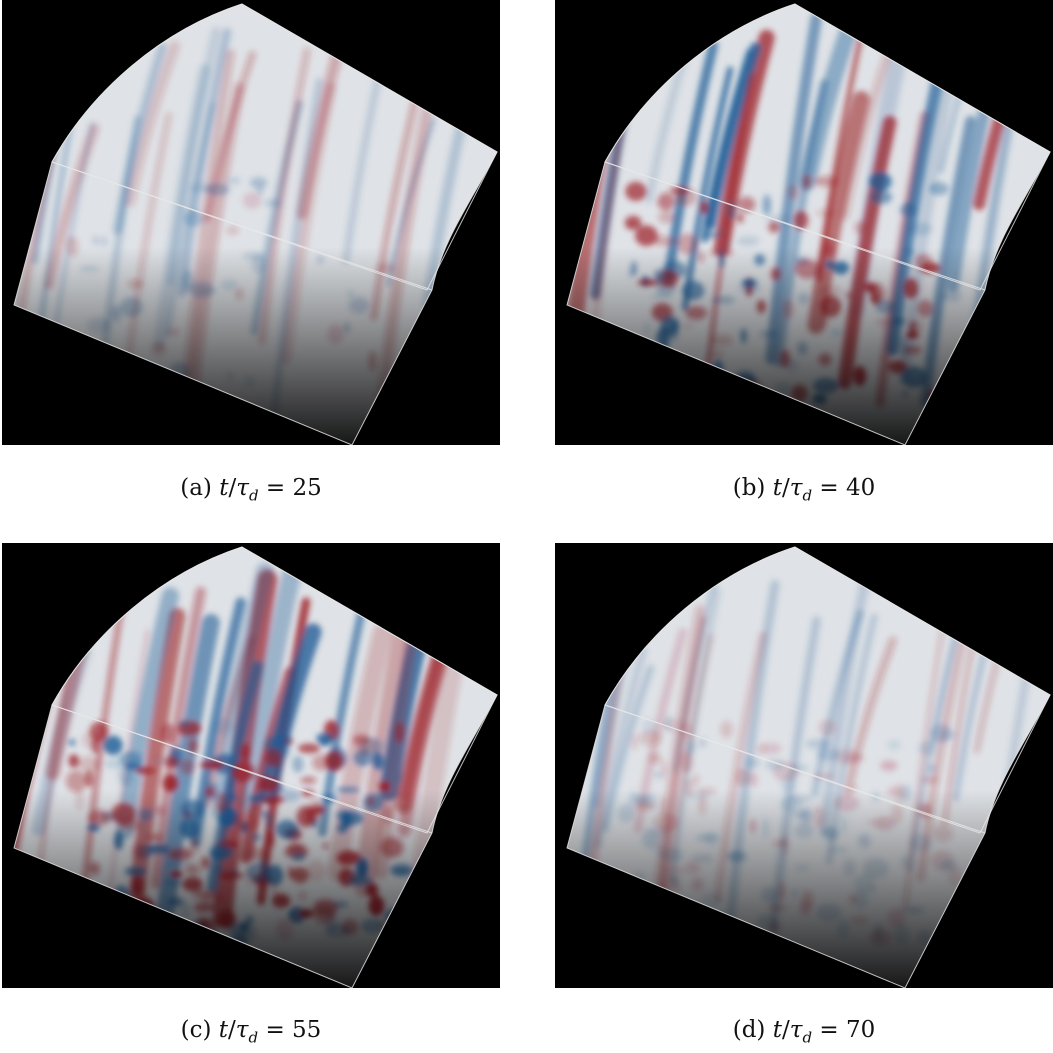 The height and width of the screenshot is (1053, 1053). Describe the element at coordinates (275, 488) in the screenshot. I see `caption-a-equals: =` at that location.